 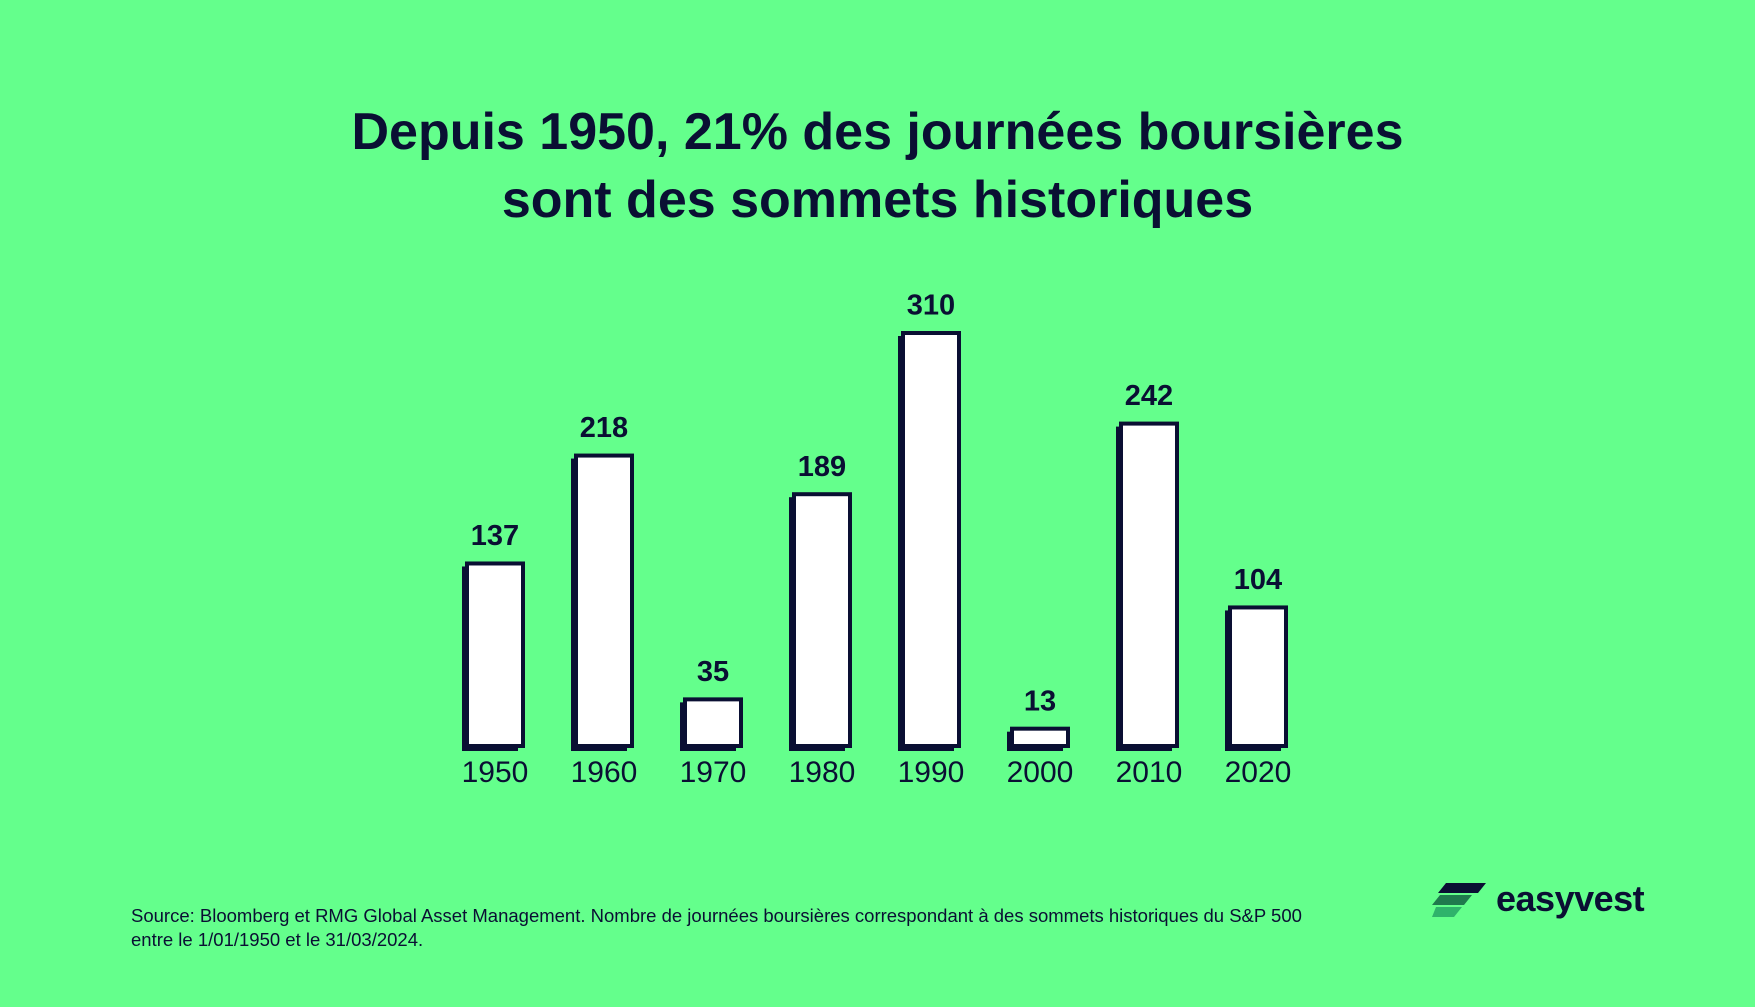 What do you see at coordinates (1258, 772) in the screenshot?
I see `x-tick-label: 2020` at bounding box center [1258, 772].